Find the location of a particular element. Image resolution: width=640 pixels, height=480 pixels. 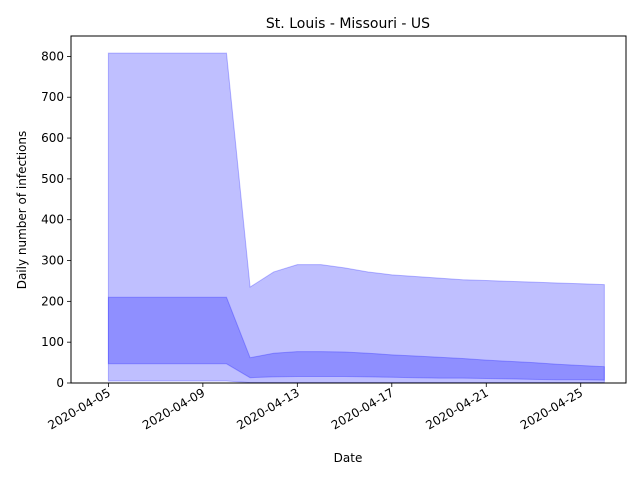

y-tick-label: 400 is located at coordinates (52, 220).